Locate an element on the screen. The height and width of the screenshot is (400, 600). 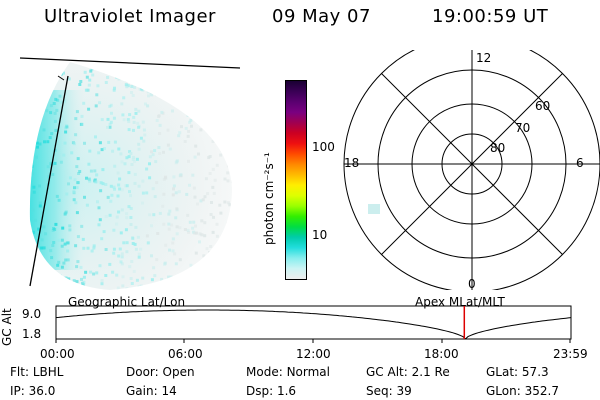
colorbar-tick-100: 100 is located at coordinates (323, 147).